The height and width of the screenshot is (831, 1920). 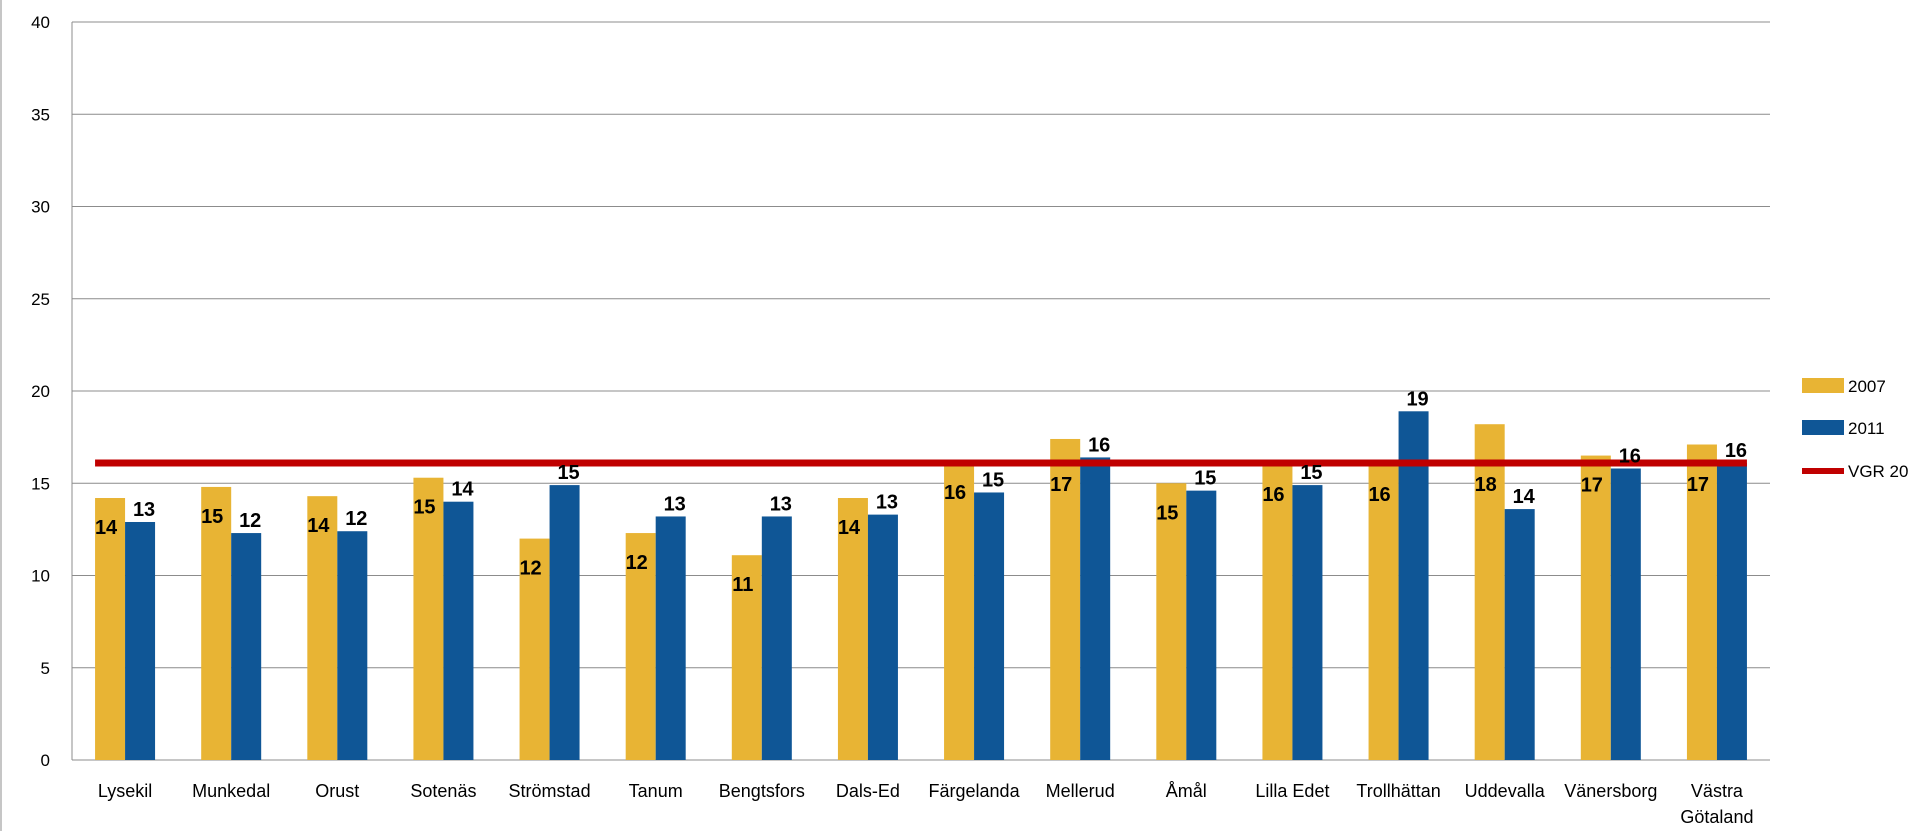 I want to click on x-tick-label-line: Mellerud, so click(x=1080, y=791).